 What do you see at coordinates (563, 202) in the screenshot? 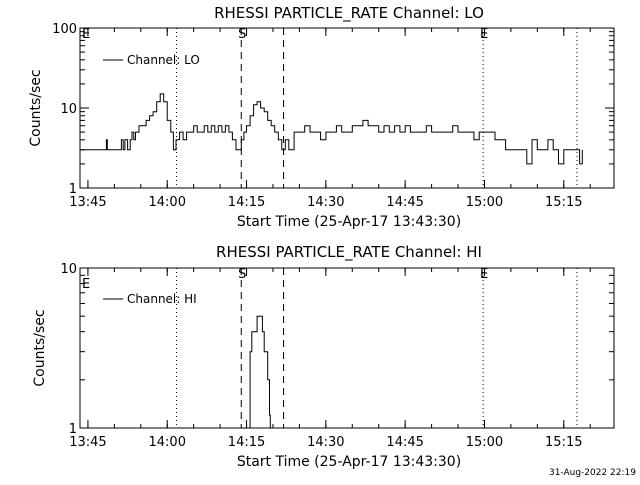
I see `lo-x-tick-label: 15:15` at bounding box center [563, 202].